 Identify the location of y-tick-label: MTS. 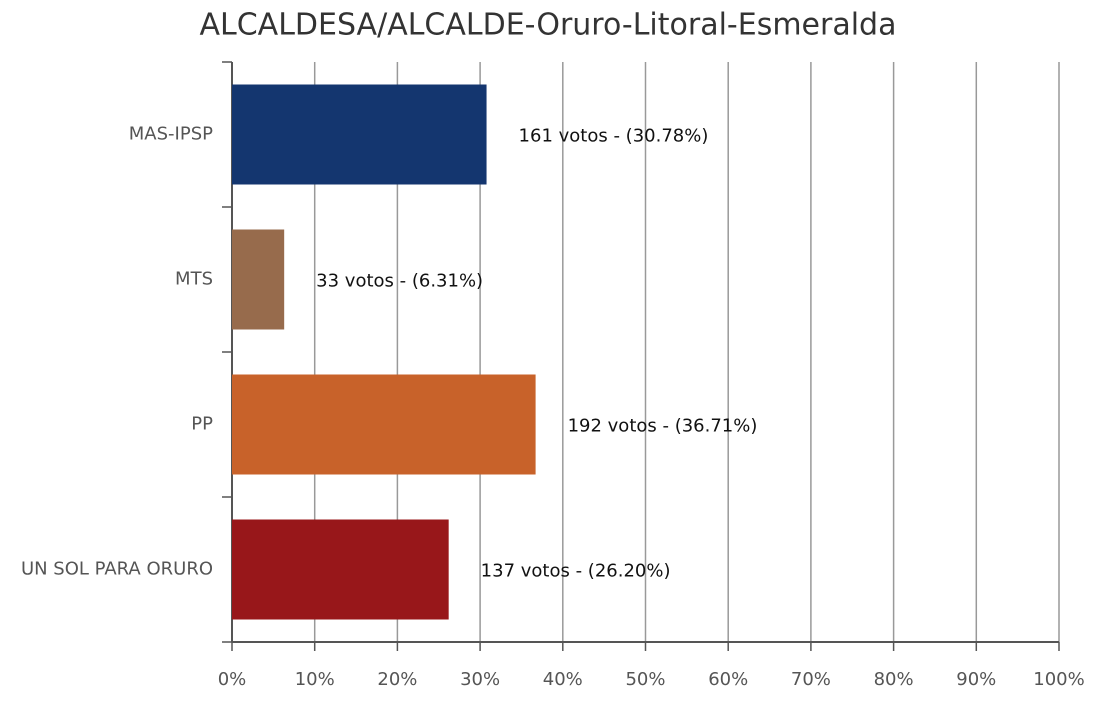
(194, 279).